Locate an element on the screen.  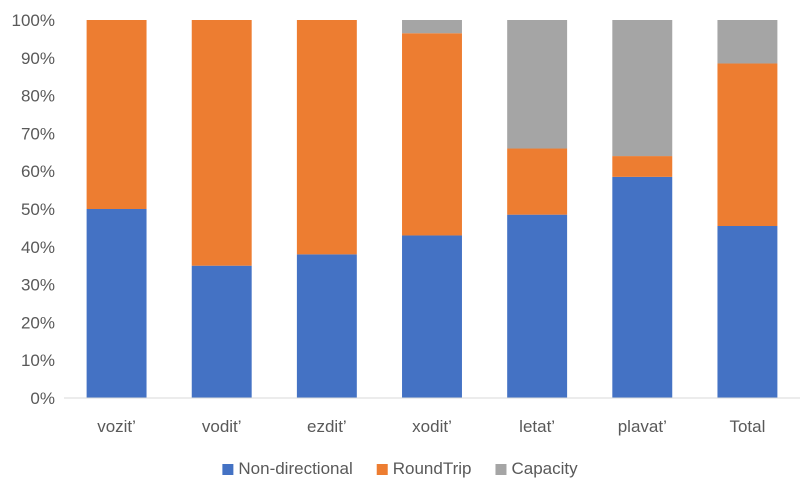
y-tick-label: 70% is located at coordinates (38, 133).